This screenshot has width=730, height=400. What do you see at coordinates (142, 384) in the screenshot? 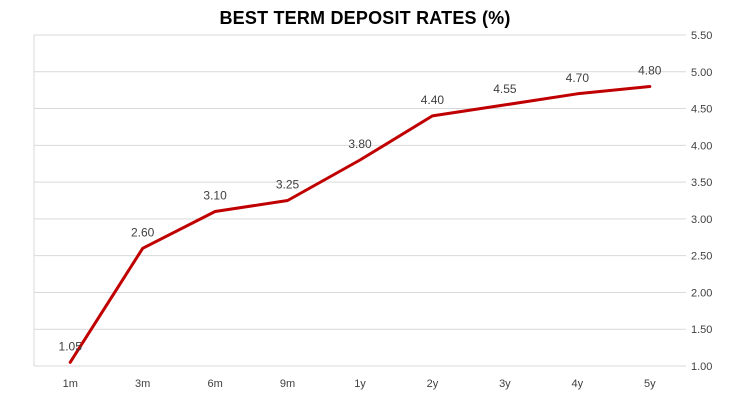
I see `x-tick-label: 3m` at bounding box center [142, 384].